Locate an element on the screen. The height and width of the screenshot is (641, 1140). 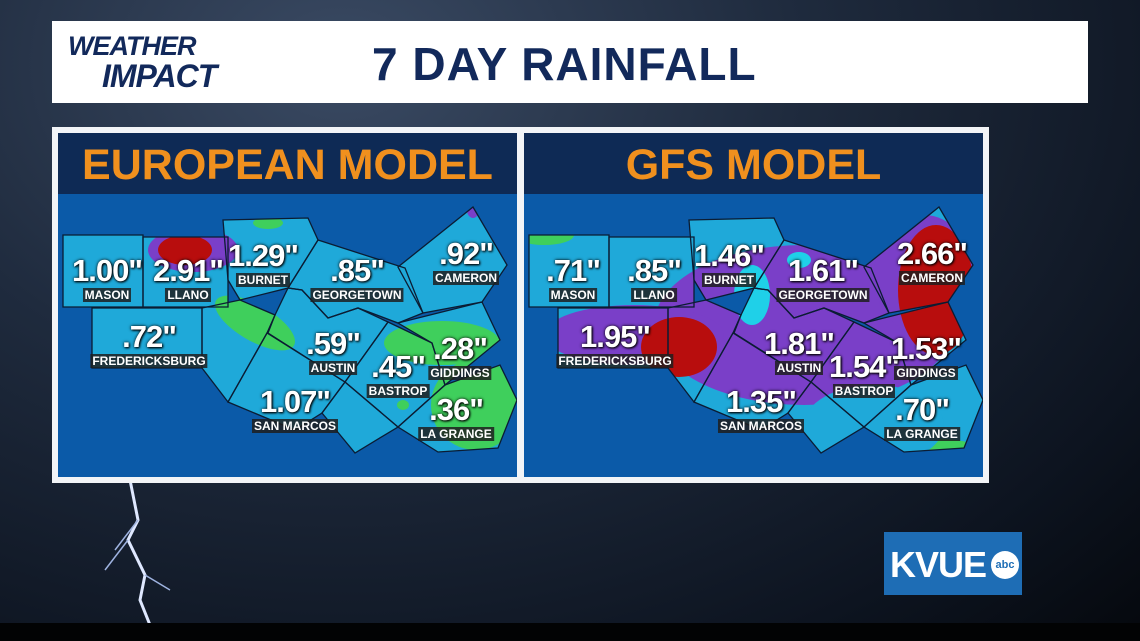
city-rainfall-label: .36" LA GRANGE is located at coordinates (456, 417).